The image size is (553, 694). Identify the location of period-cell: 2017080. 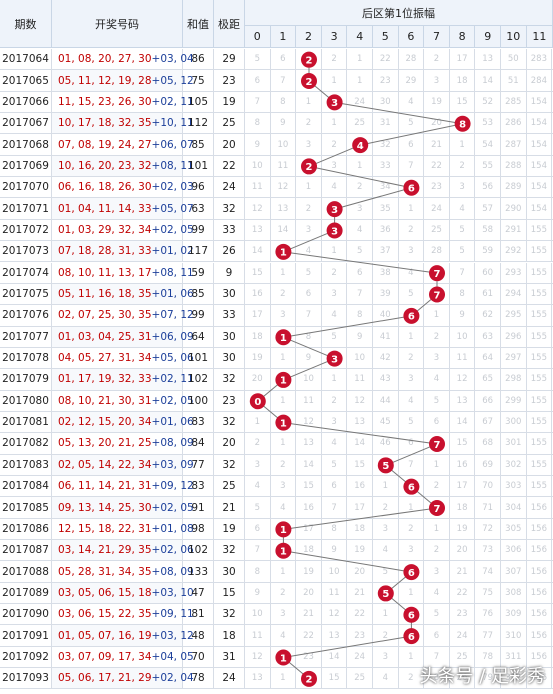
(26, 400).